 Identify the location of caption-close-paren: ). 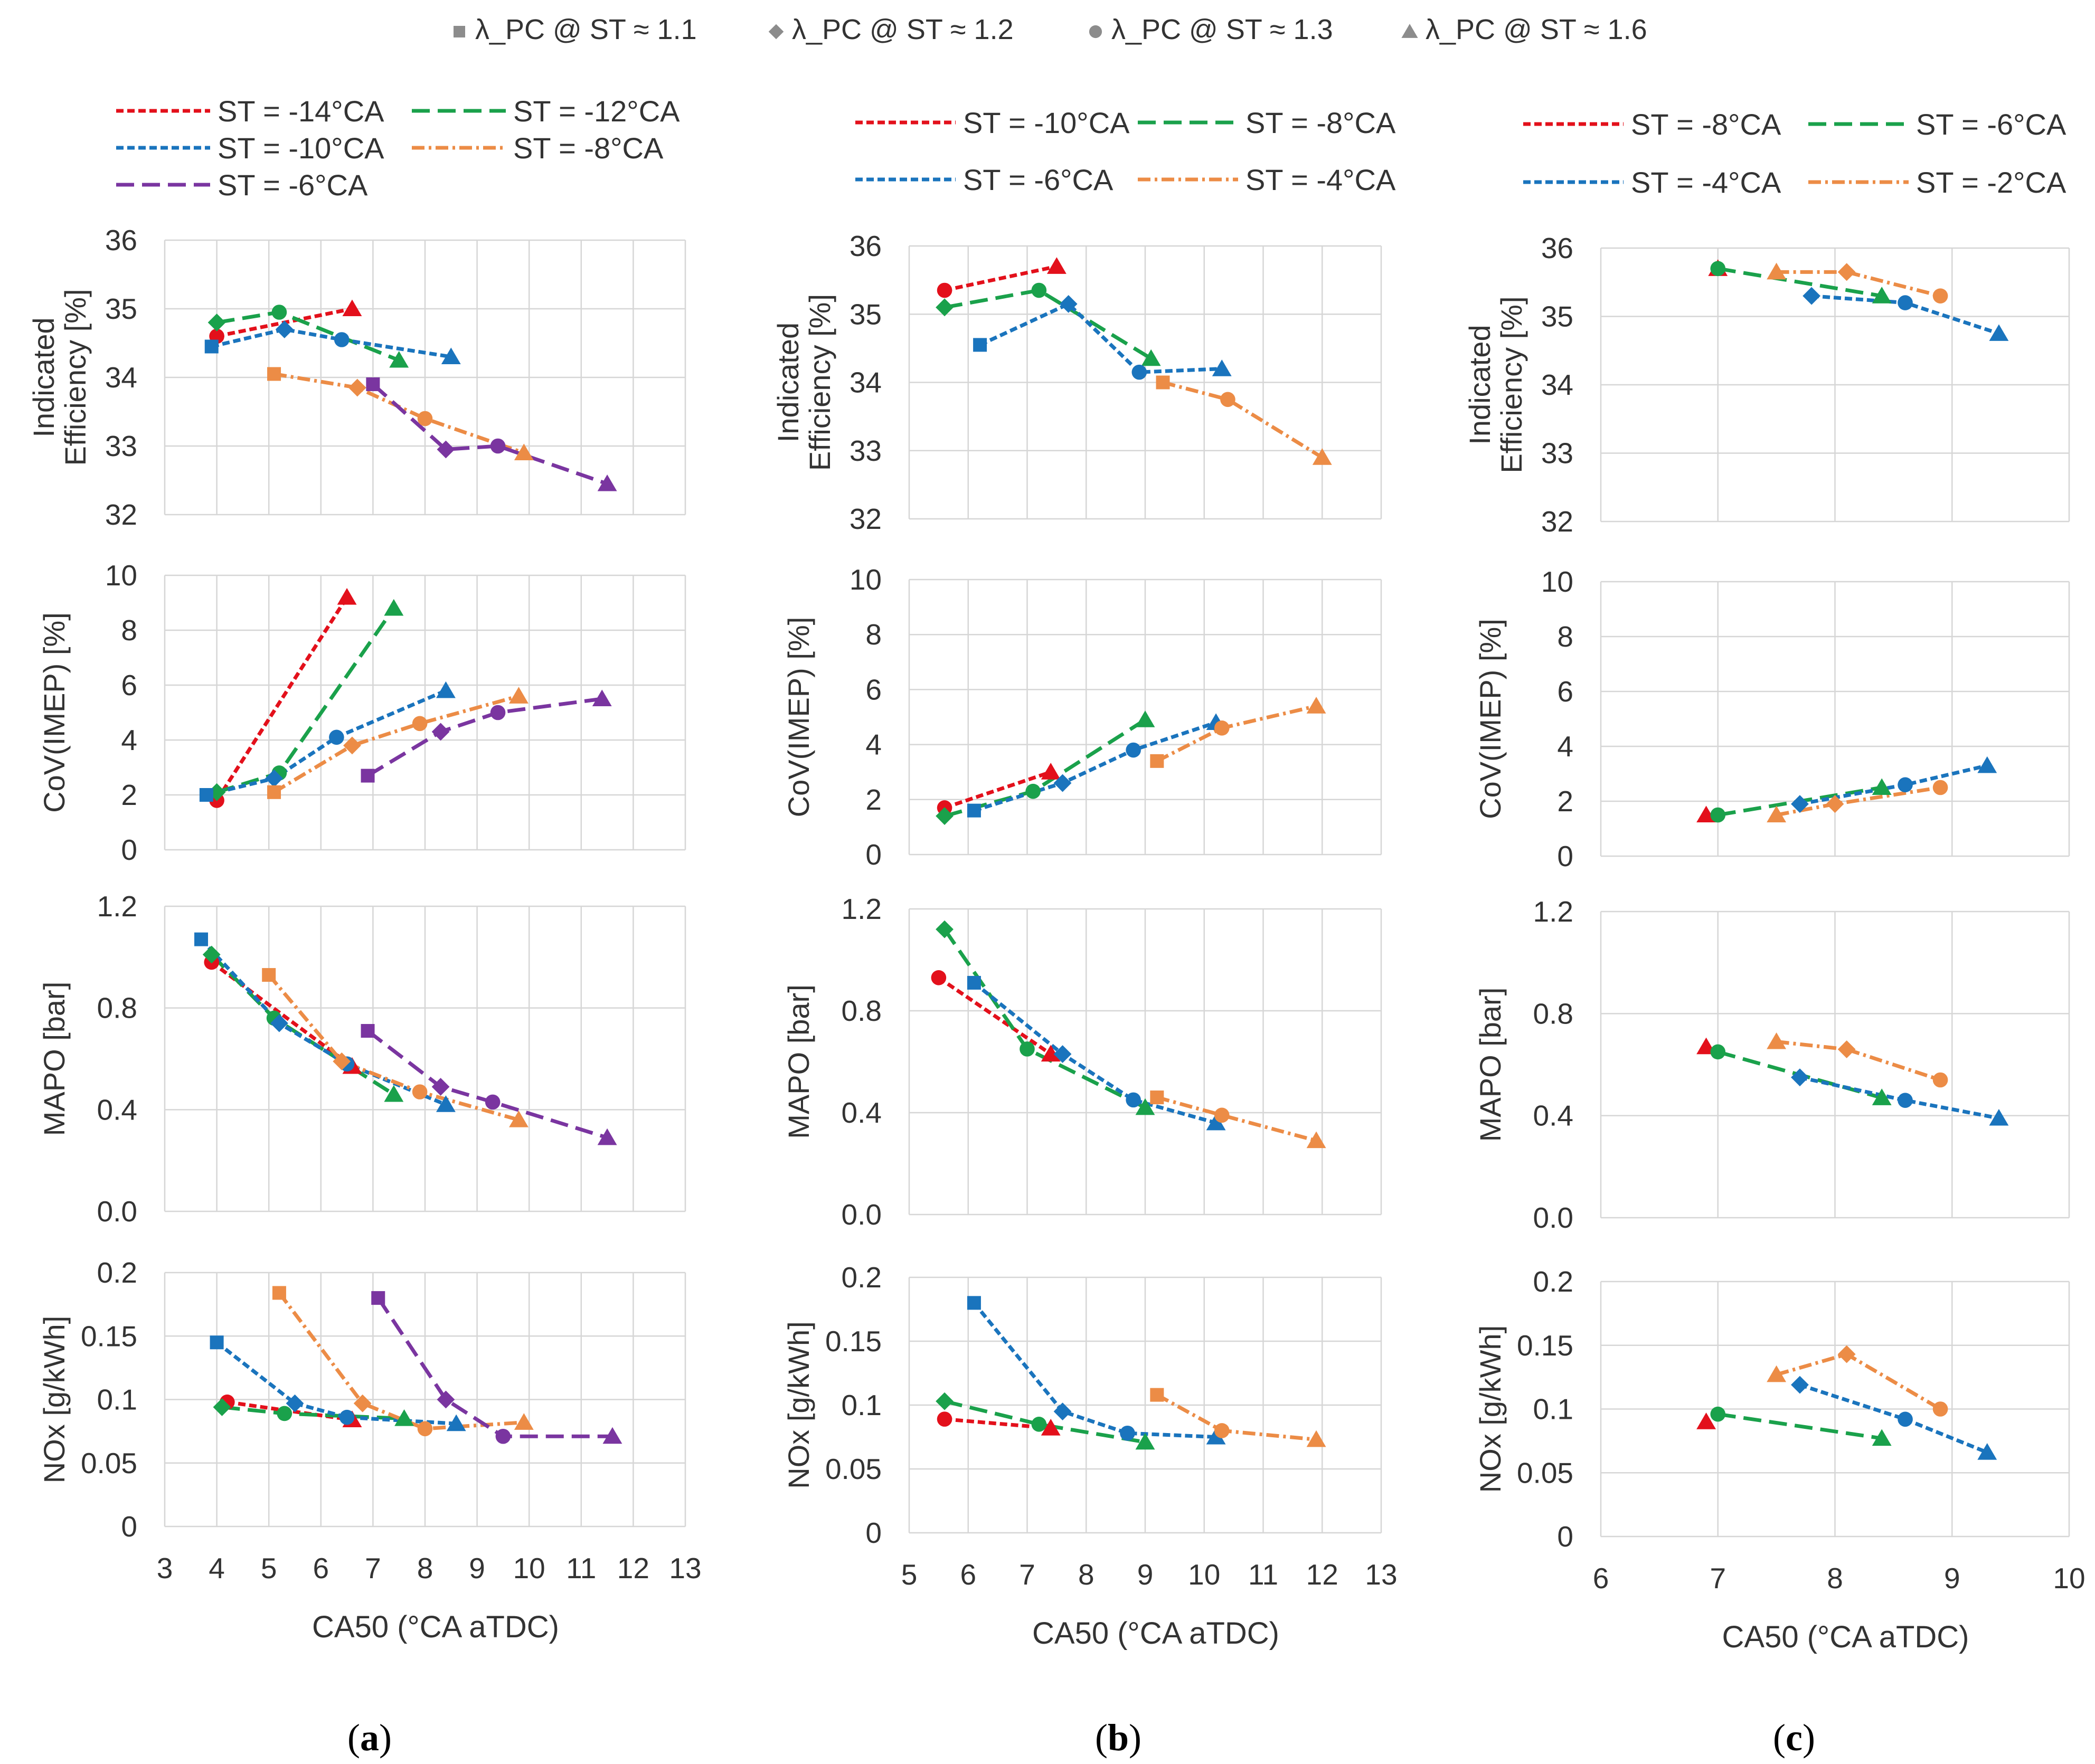
(385, 1737).